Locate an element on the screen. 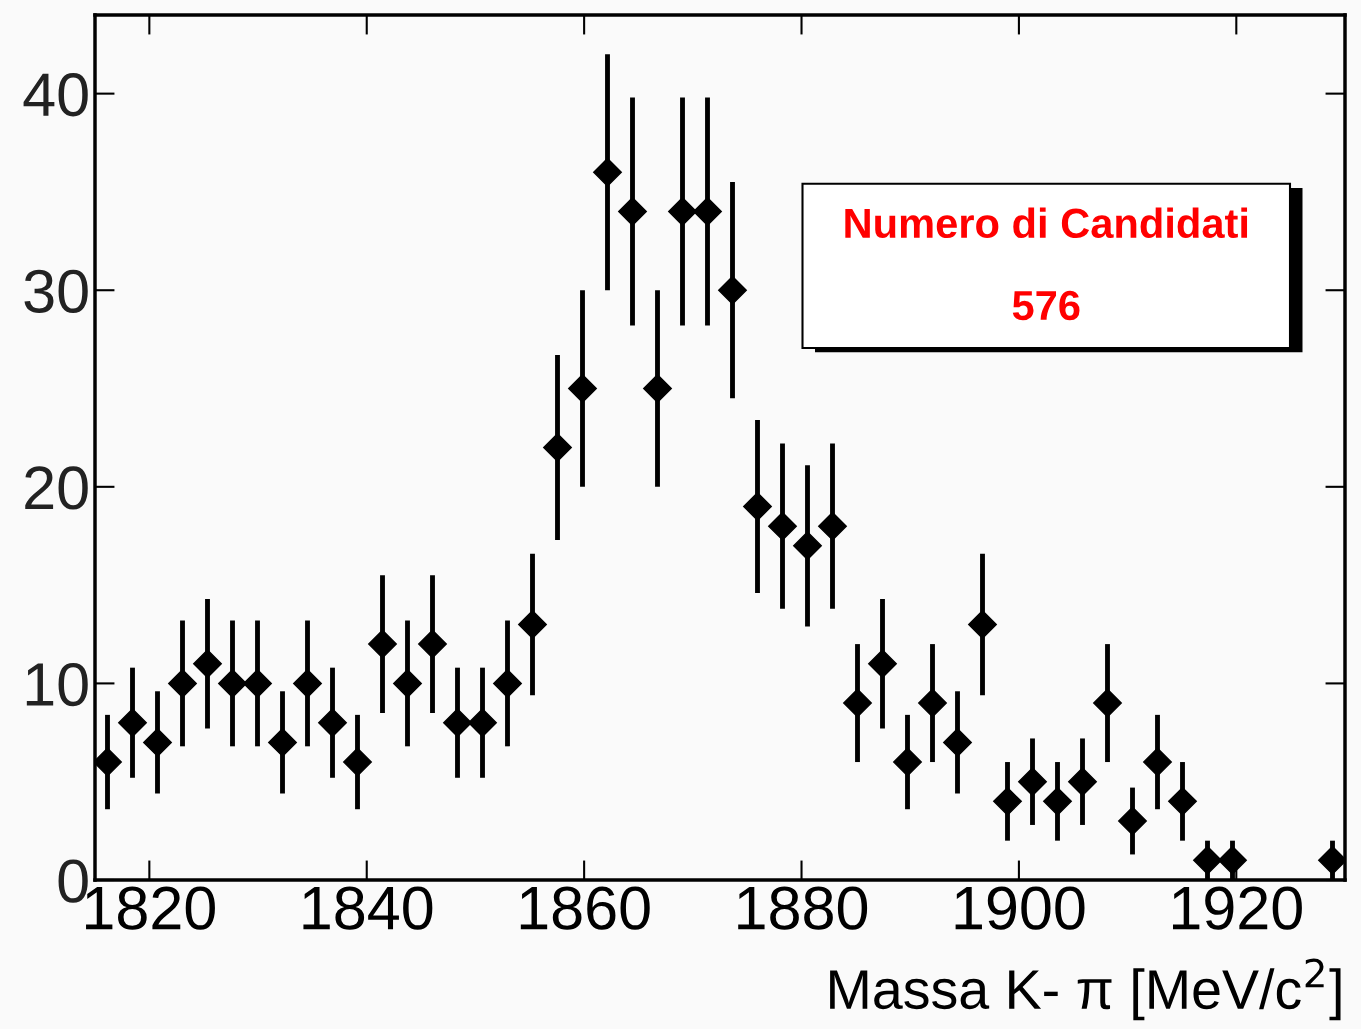 This screenshot has height=1029, width=1361. y-tick-label: 40 is located at coordinates (55, 95).